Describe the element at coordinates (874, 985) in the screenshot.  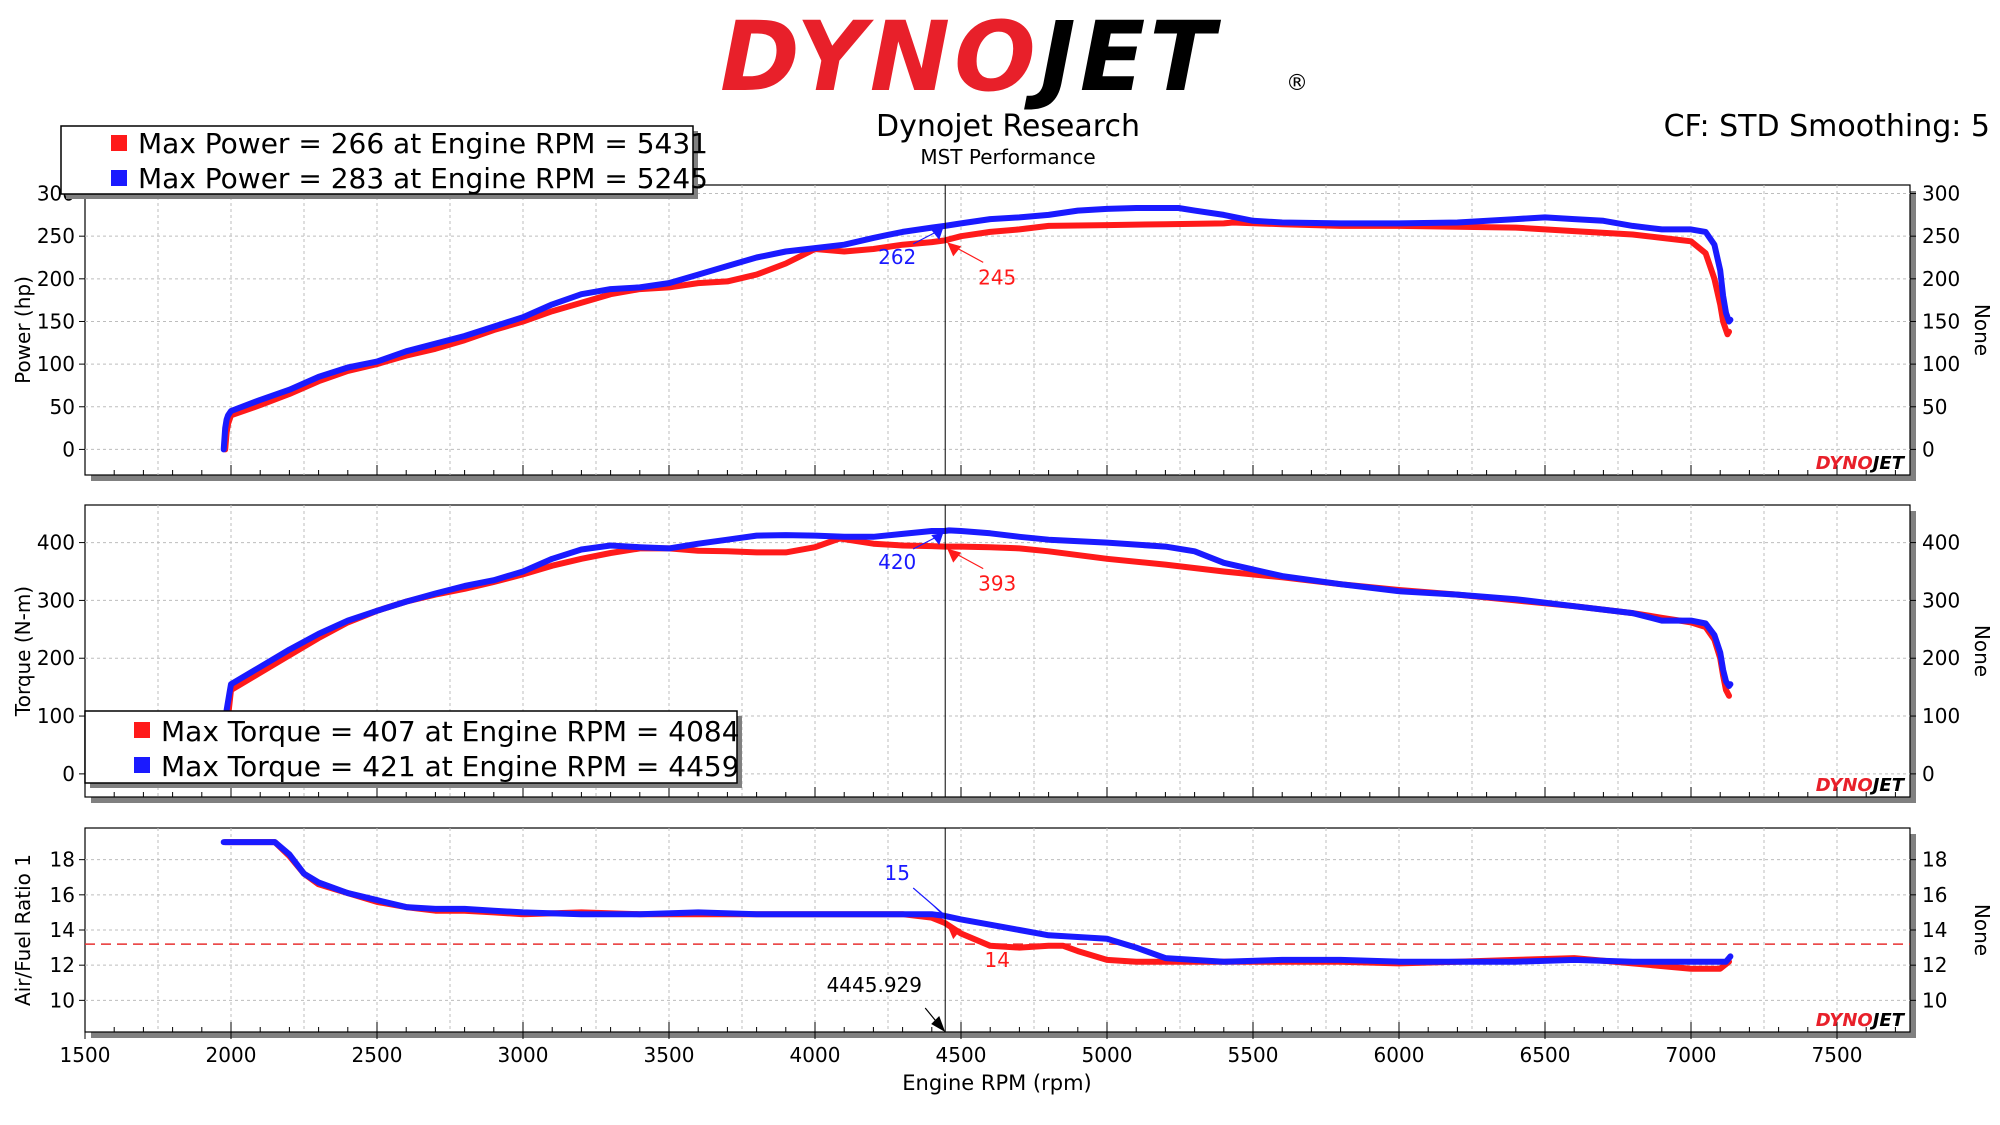
I see `cursor-rpm-readout: 4445.929` at that location.